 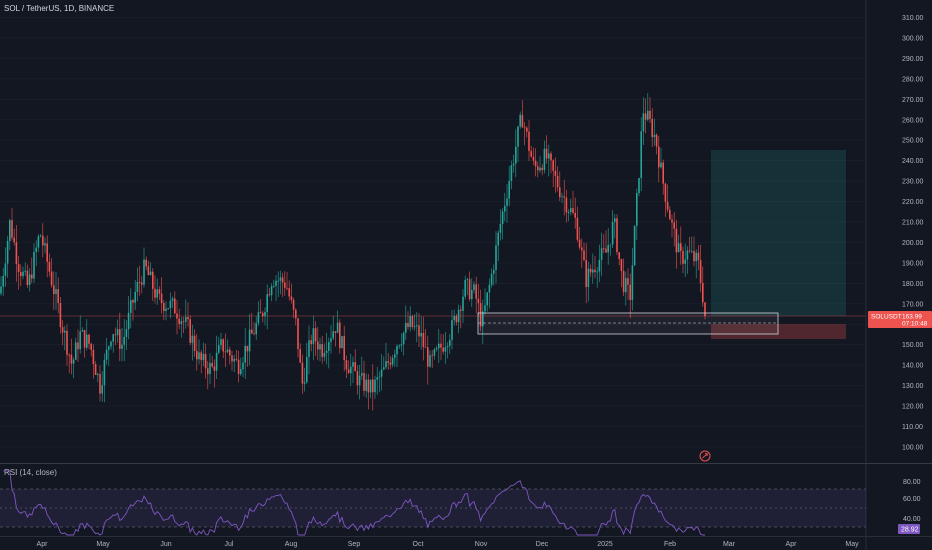 I want to click on price-tick-label: 310.00, so click(x=913, y=18).